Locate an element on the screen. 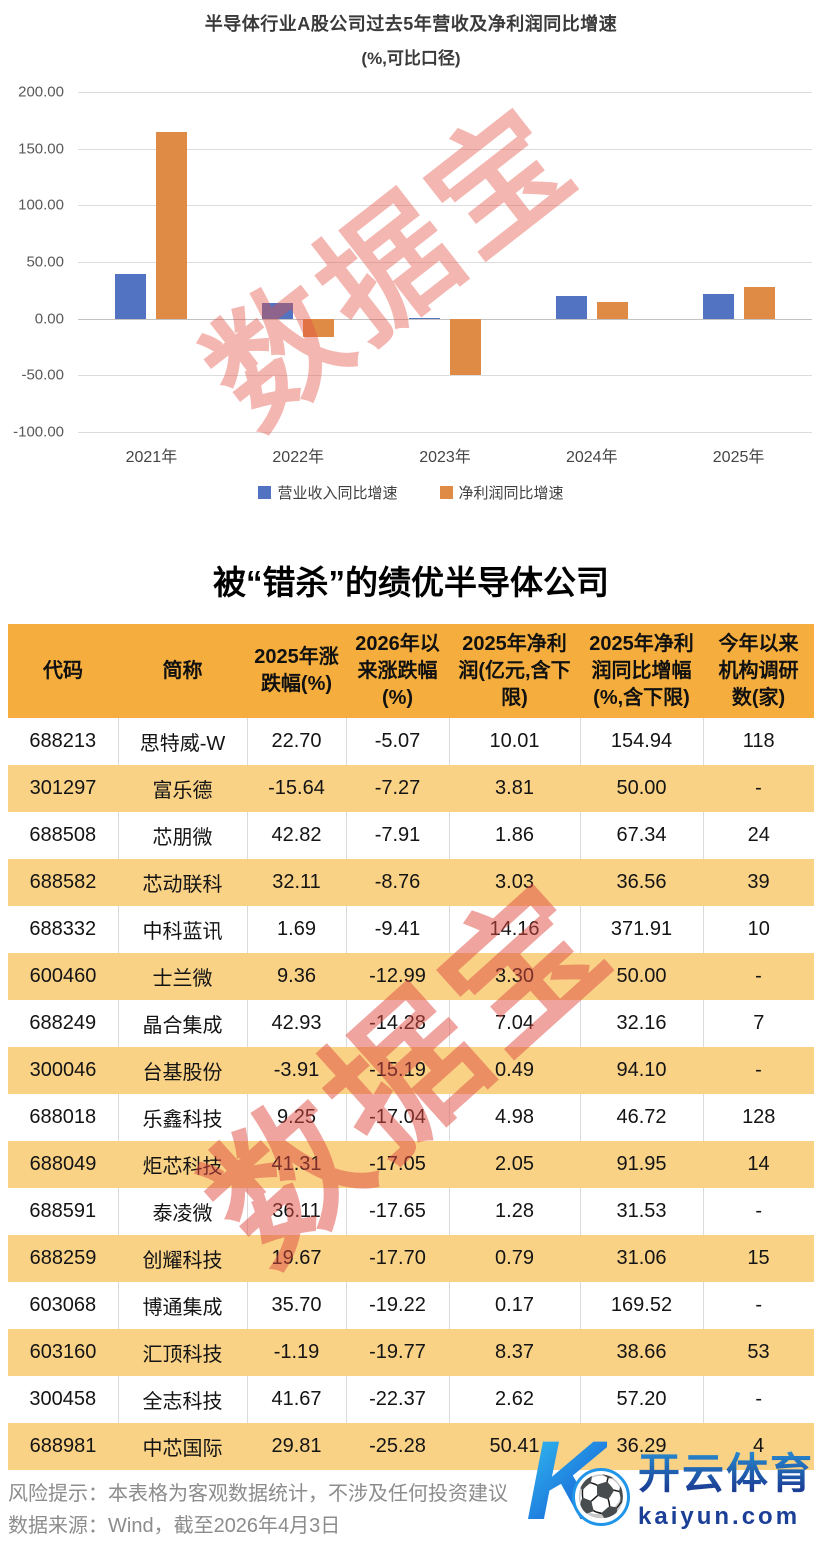 Image resolution: width=822 pixels, height=1548 pixels. table-cell: 32.11 is located at coordinates (296, 882).